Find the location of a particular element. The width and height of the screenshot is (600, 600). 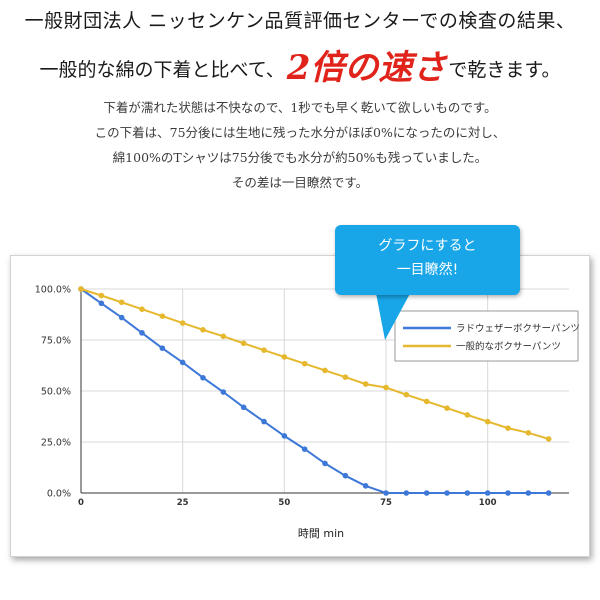

x-tick-label: 50 is located at coordinates (284, 503).